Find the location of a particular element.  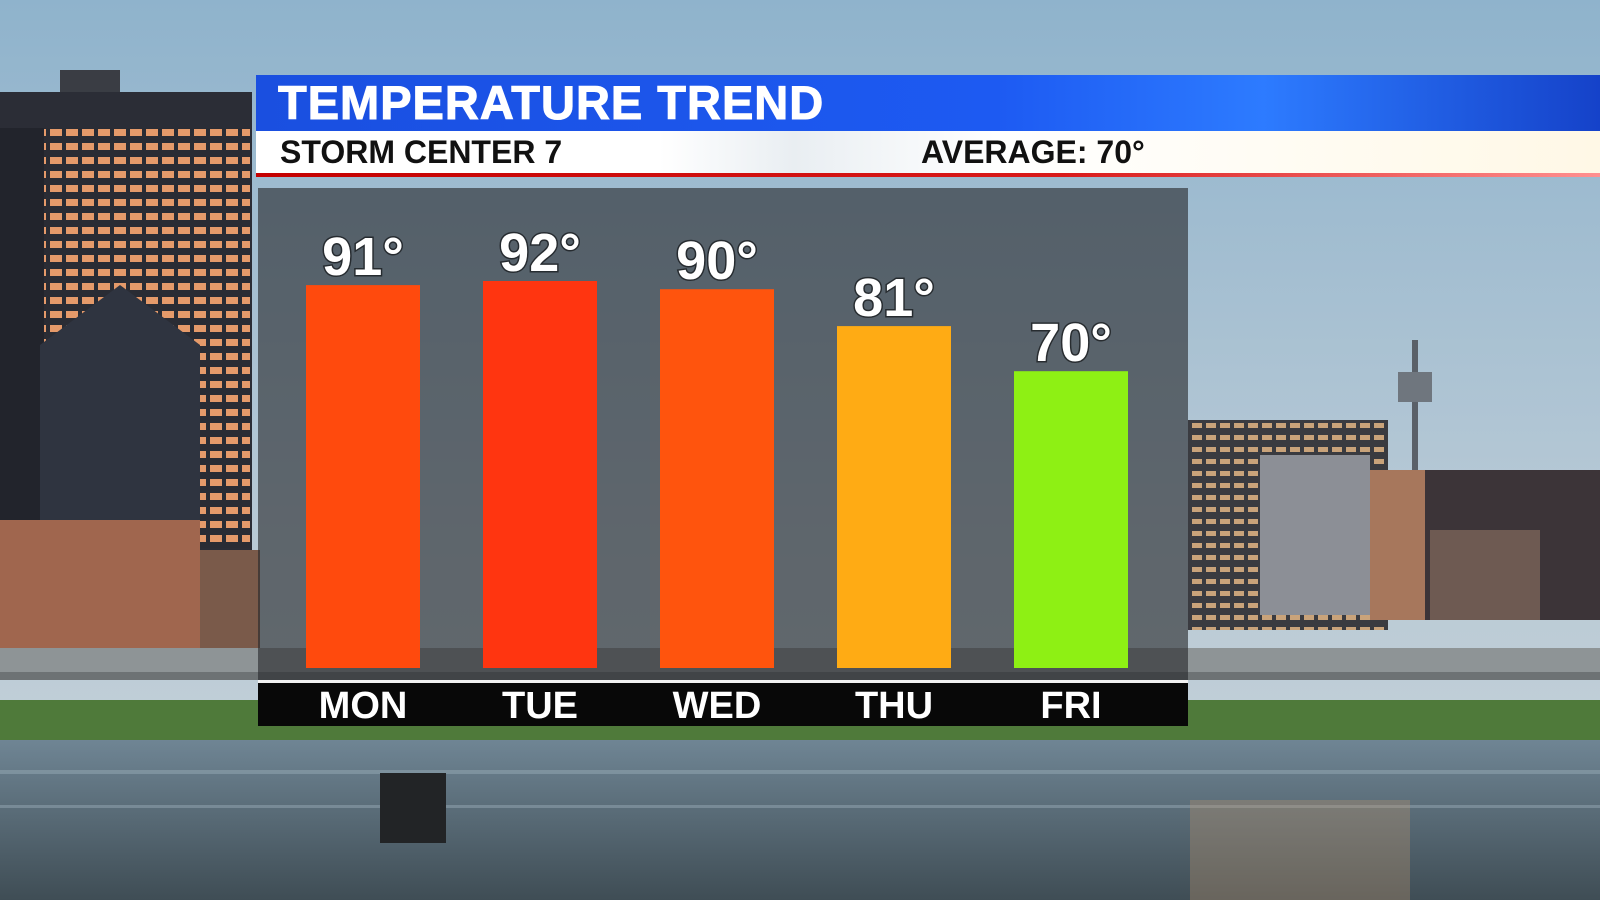

category-label-fri: FRI is located at coordinates (1070, 706).